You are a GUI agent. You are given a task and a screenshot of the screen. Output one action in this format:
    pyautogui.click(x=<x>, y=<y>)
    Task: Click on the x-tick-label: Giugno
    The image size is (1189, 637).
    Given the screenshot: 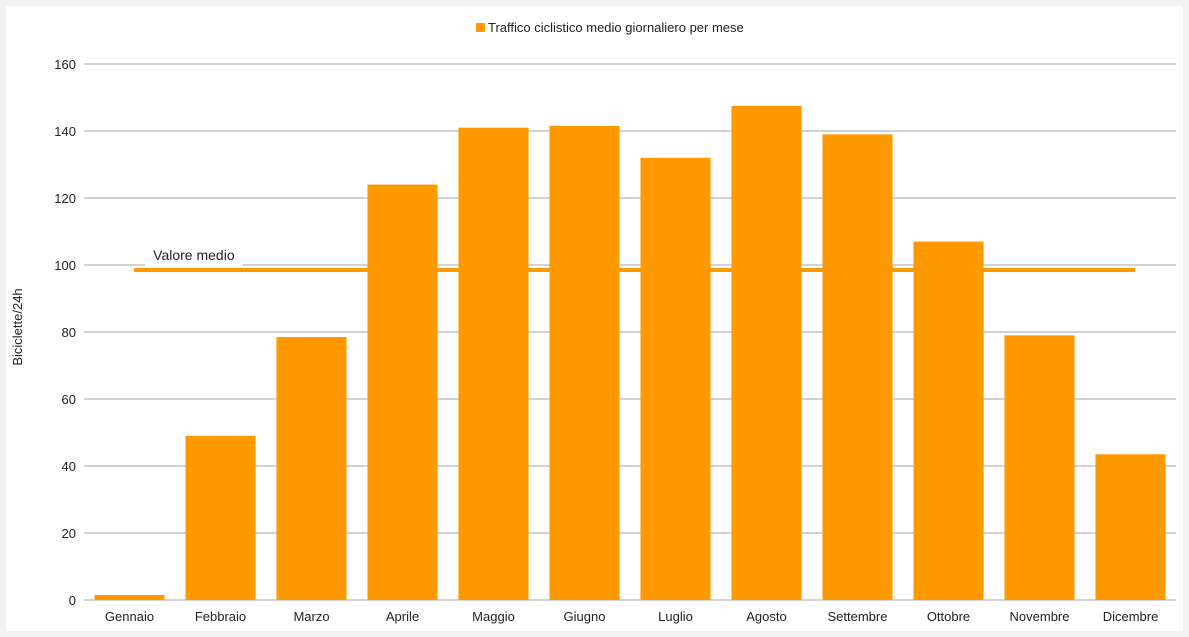 What is the action you would take?
    pyautogui.click(x=585, y=616)
    